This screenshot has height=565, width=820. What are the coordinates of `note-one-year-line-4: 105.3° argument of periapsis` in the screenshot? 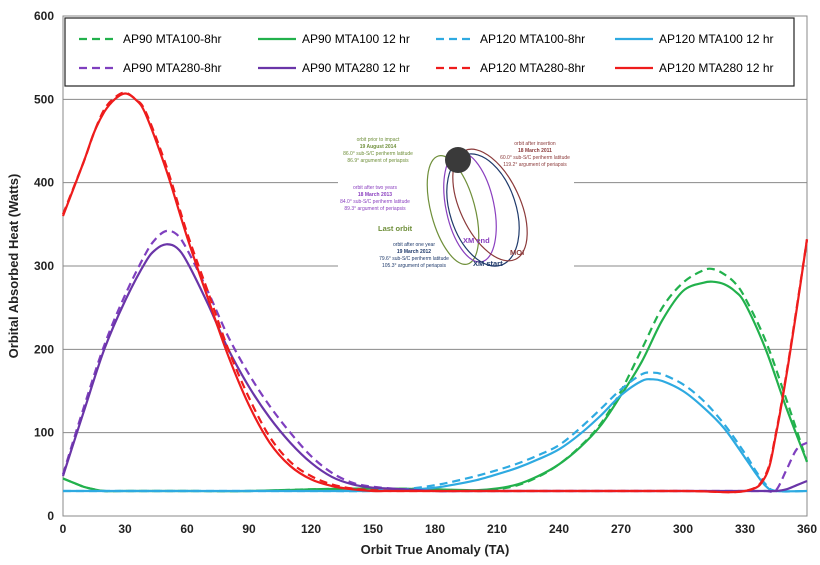 It's located at (414, 266).